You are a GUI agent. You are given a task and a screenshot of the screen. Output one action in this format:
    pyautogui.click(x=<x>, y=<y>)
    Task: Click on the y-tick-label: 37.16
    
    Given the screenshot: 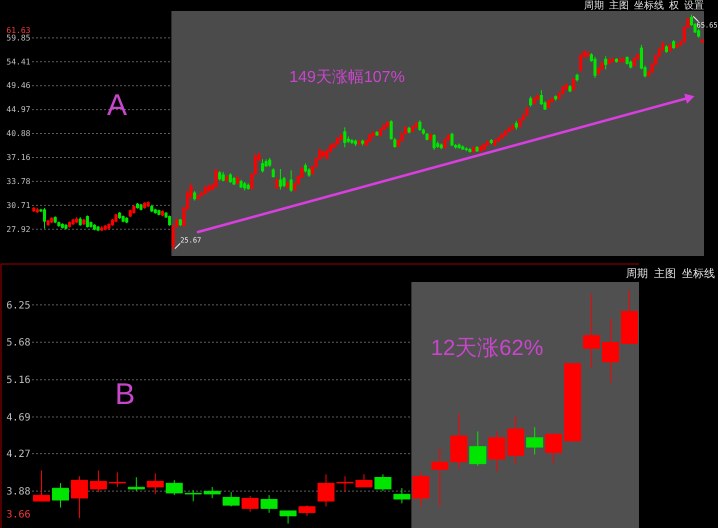 What is the action you would take?
    pyautogui.click(x=18, y=157)
    